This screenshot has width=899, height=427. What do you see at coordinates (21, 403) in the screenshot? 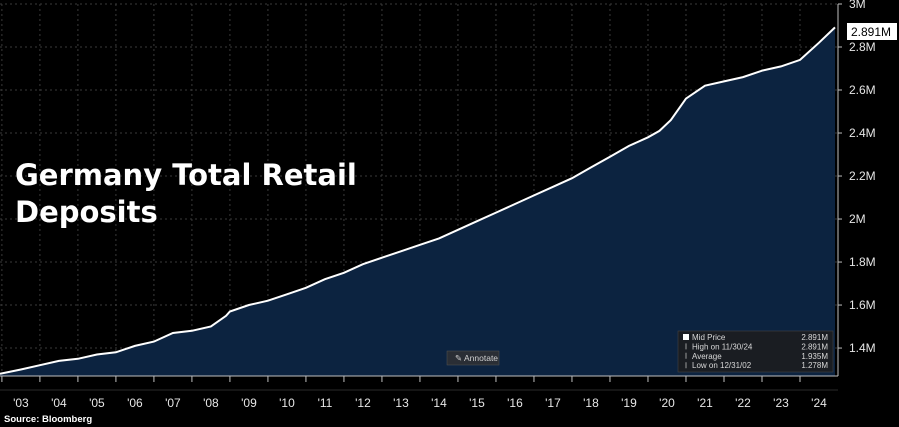
I see `x-tick-label: '03` at bounding box center [21, 403].